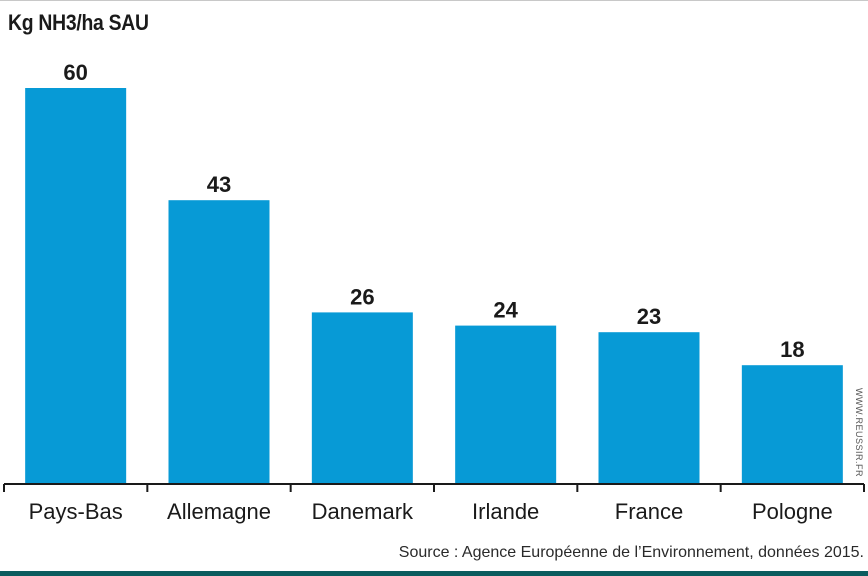  I want to click on data-label: 60, so click(75, 72).